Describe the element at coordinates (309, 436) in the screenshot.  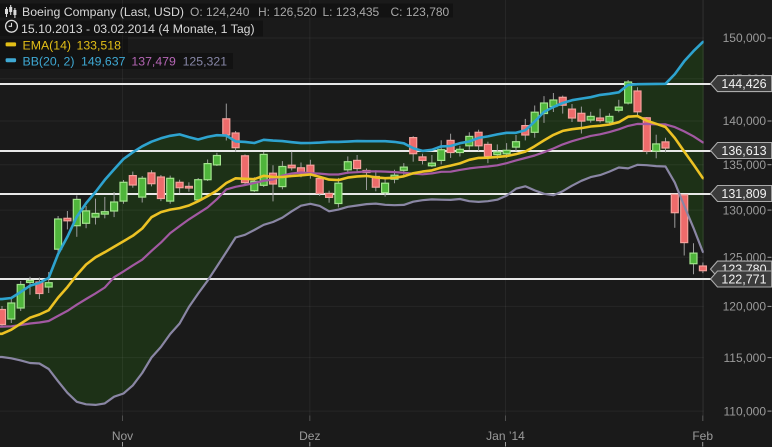
I see `svg-text: Dez` at that location.